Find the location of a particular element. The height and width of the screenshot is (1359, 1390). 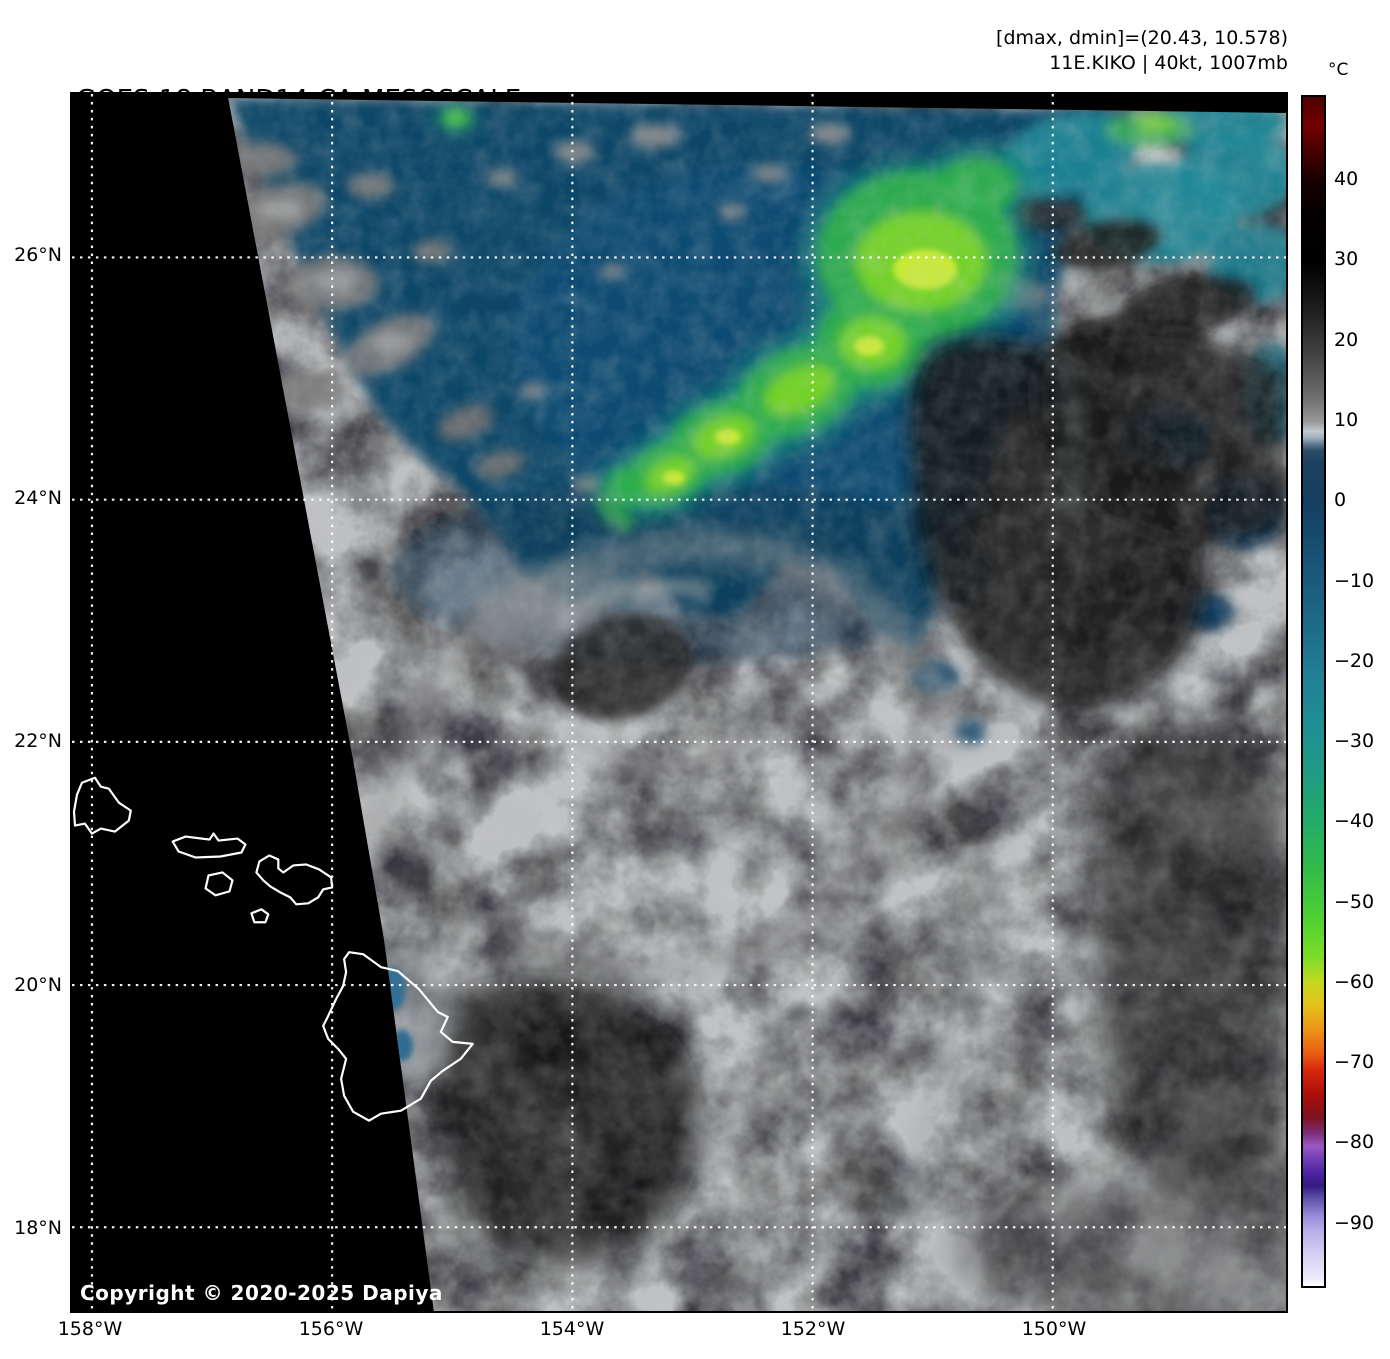

island-outline-lanai is located at coordinates (219, 884).